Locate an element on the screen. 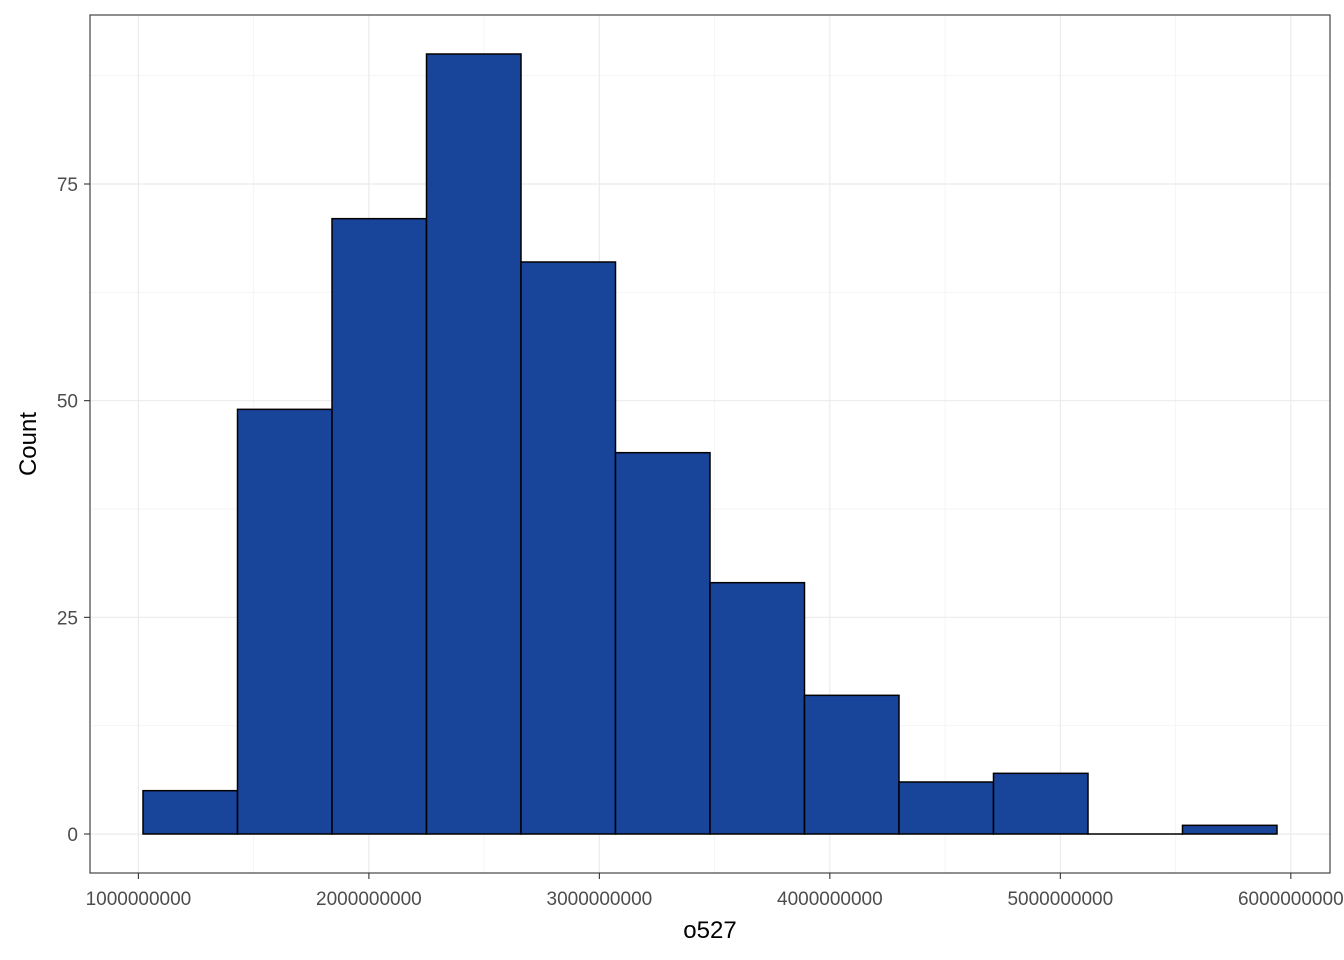  x-tick-label: 5000000000 is located at coordinates (1060, 899).